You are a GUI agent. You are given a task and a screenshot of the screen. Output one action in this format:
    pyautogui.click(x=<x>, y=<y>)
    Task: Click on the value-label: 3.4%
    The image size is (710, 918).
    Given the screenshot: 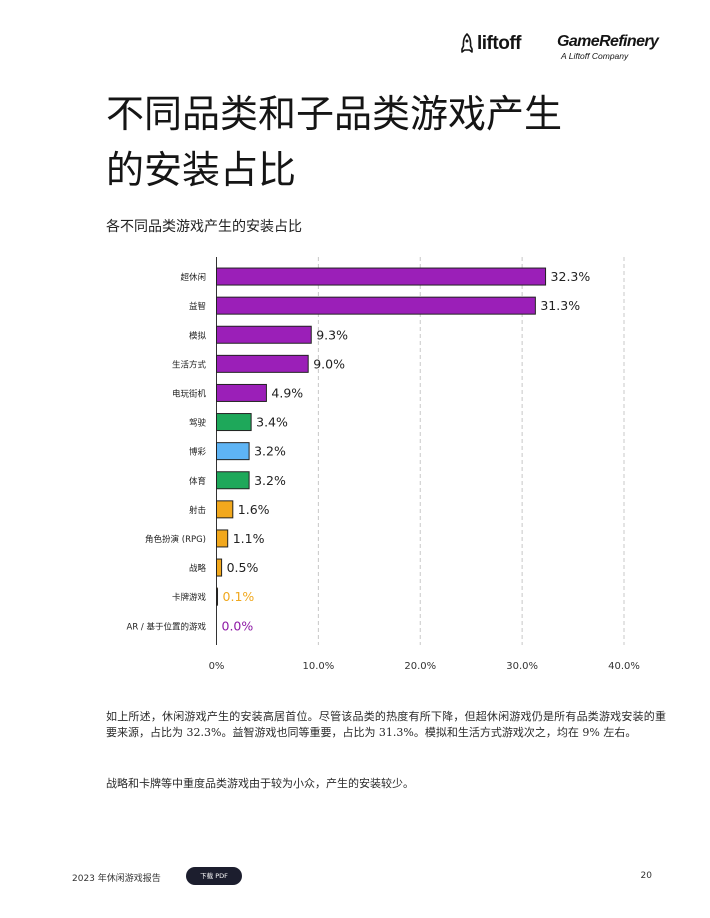 What is the action you would take?
    pyautogui.click(x=272, y=422)
    